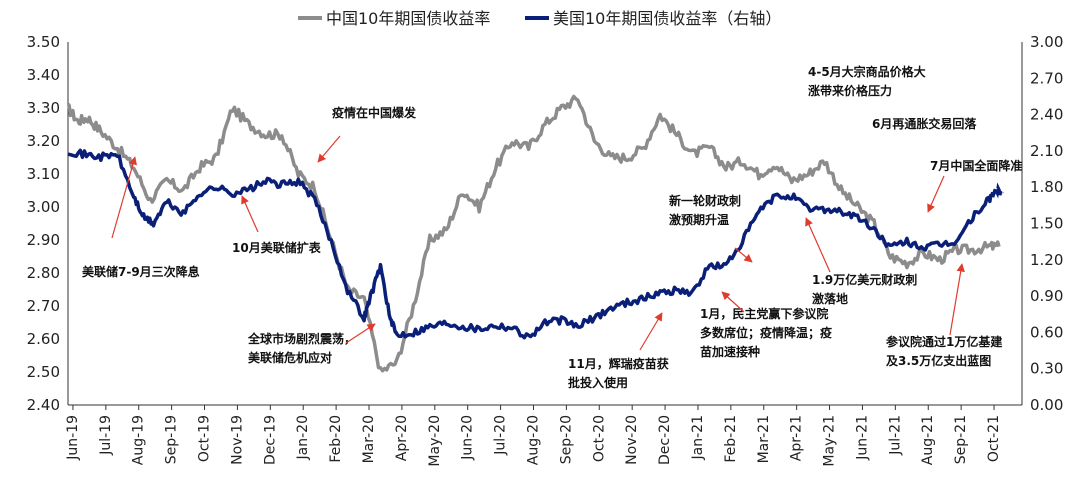  What do you see at coordinates (731, 439) in the screenshot?
I see `x-tick-label: Feb-21` at bounding box center [731, 439].